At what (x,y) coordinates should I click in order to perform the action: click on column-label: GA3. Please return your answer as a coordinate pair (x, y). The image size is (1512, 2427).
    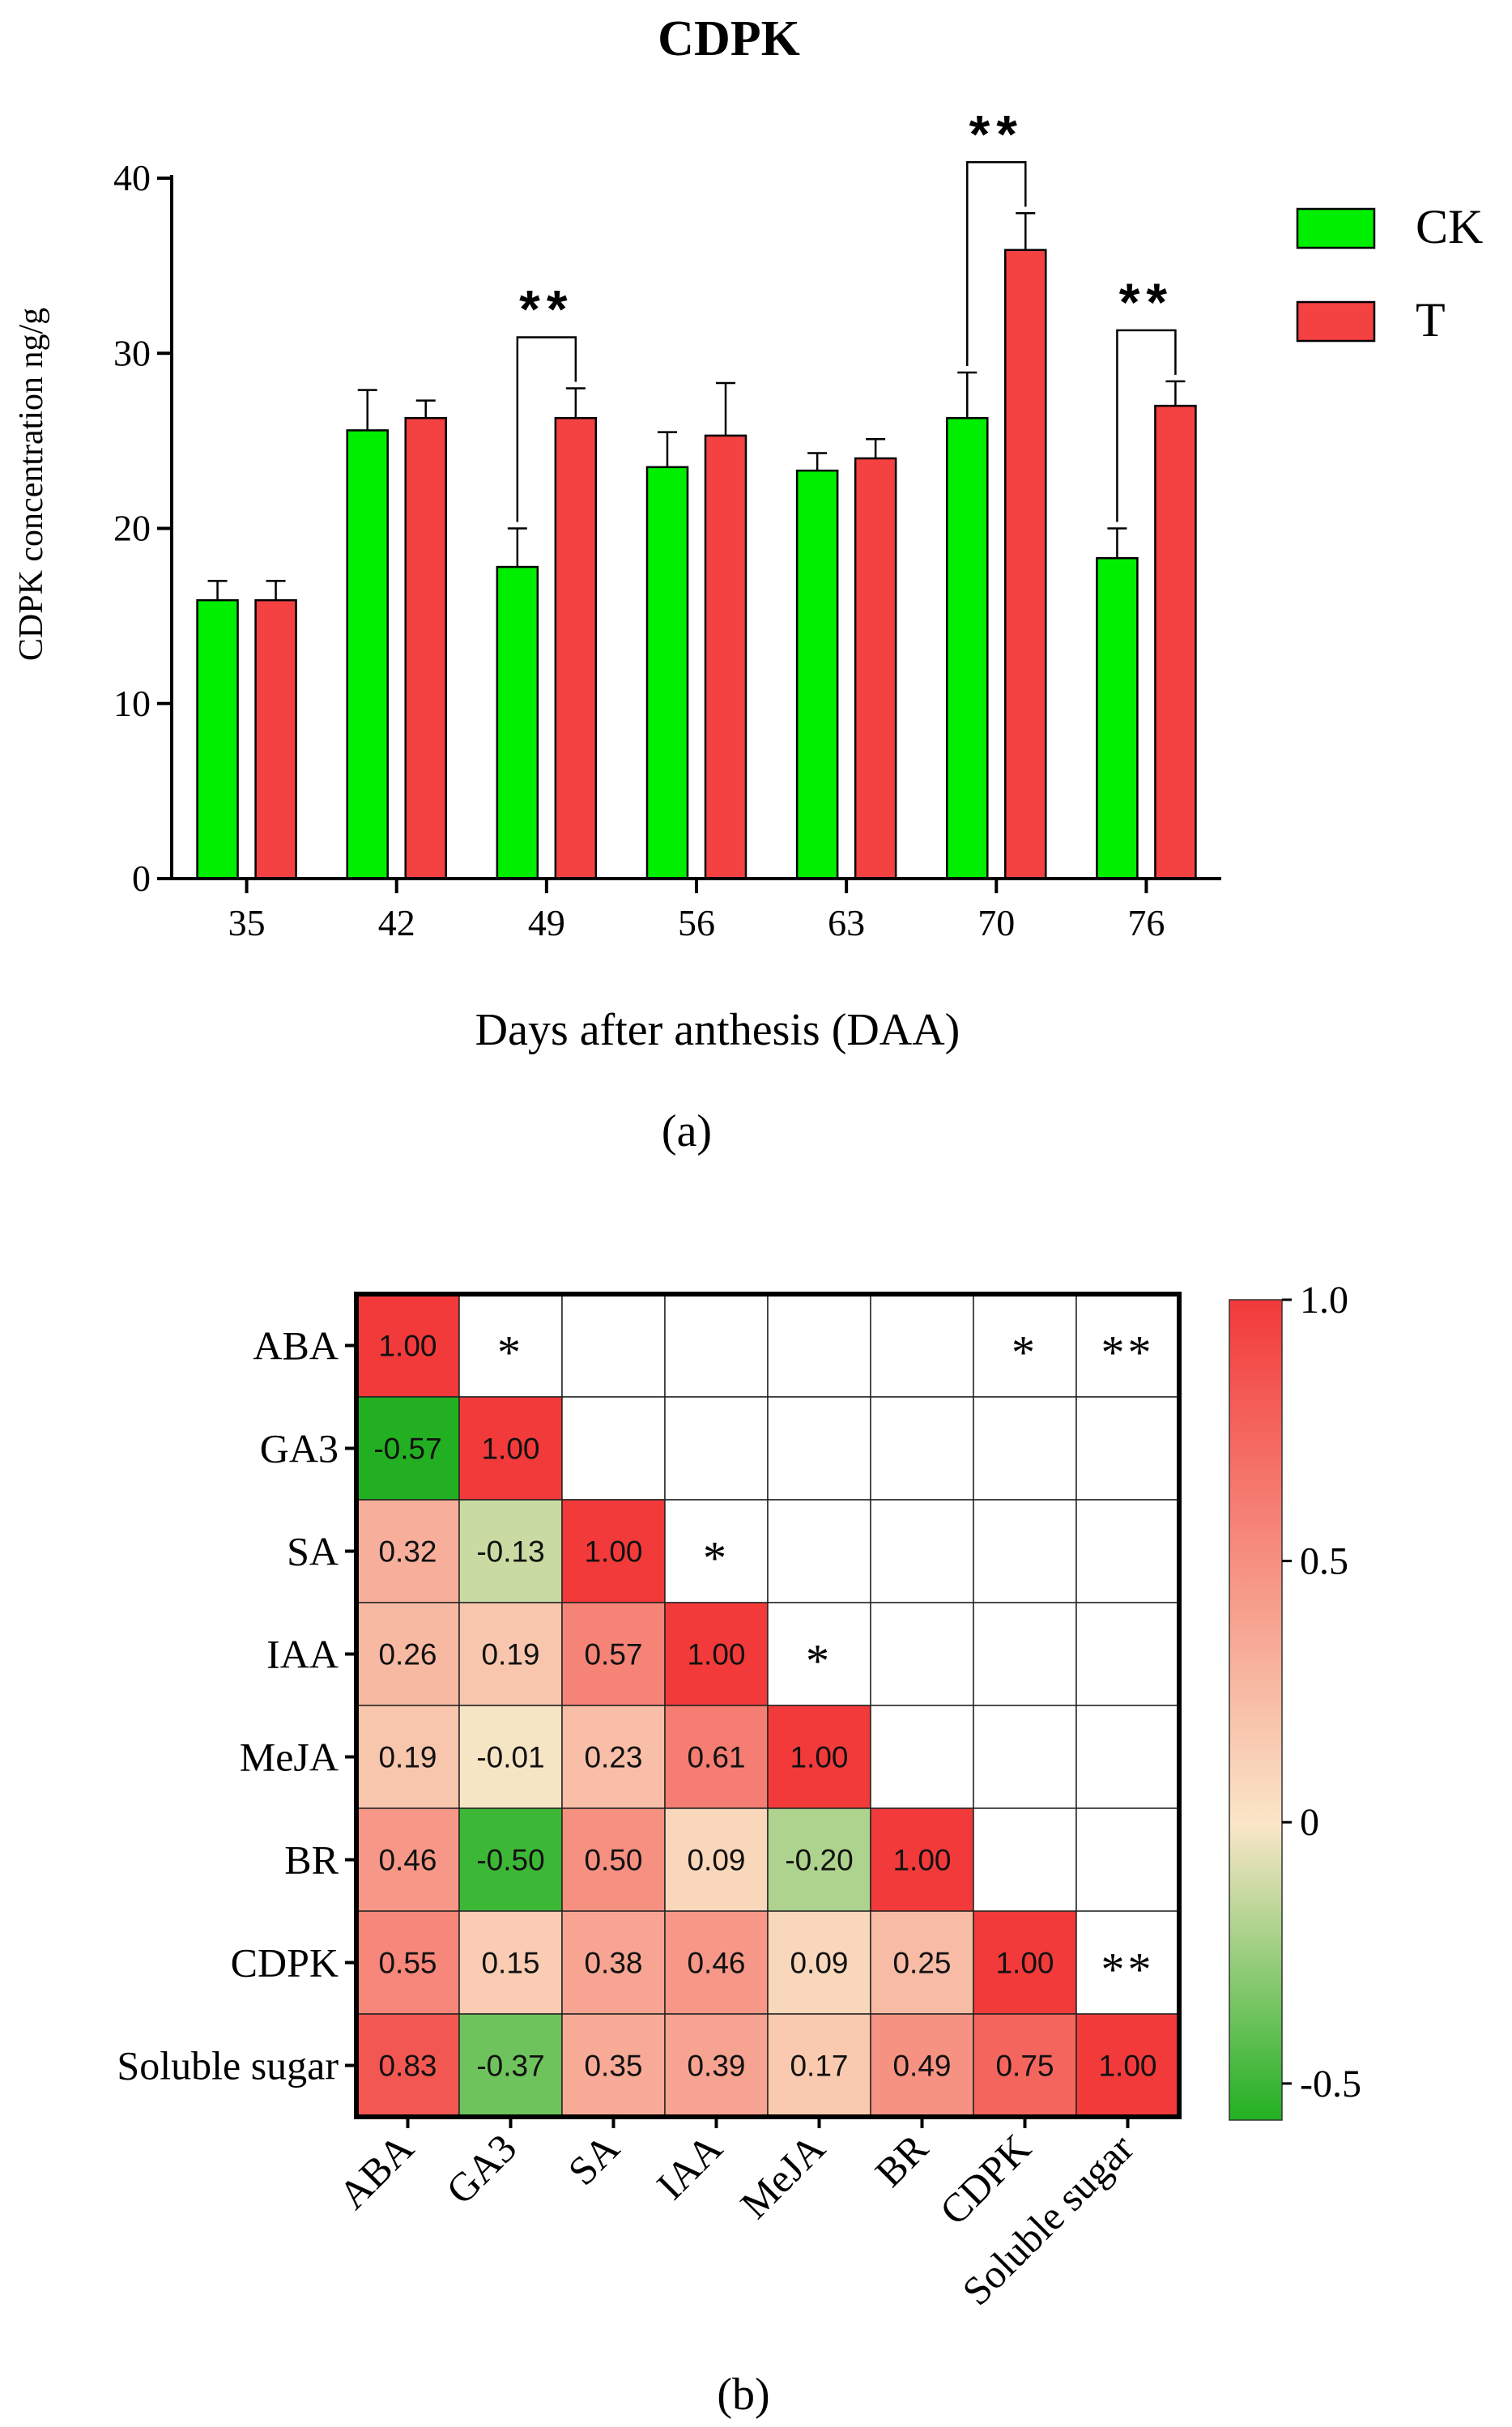
    Looking at the image, I should click on (481, 2168).